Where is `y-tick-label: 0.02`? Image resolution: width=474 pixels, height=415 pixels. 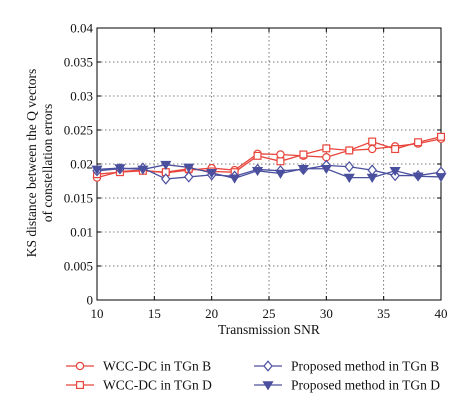
y-tick-label: 0.02 is located at coordinates (81, 164).